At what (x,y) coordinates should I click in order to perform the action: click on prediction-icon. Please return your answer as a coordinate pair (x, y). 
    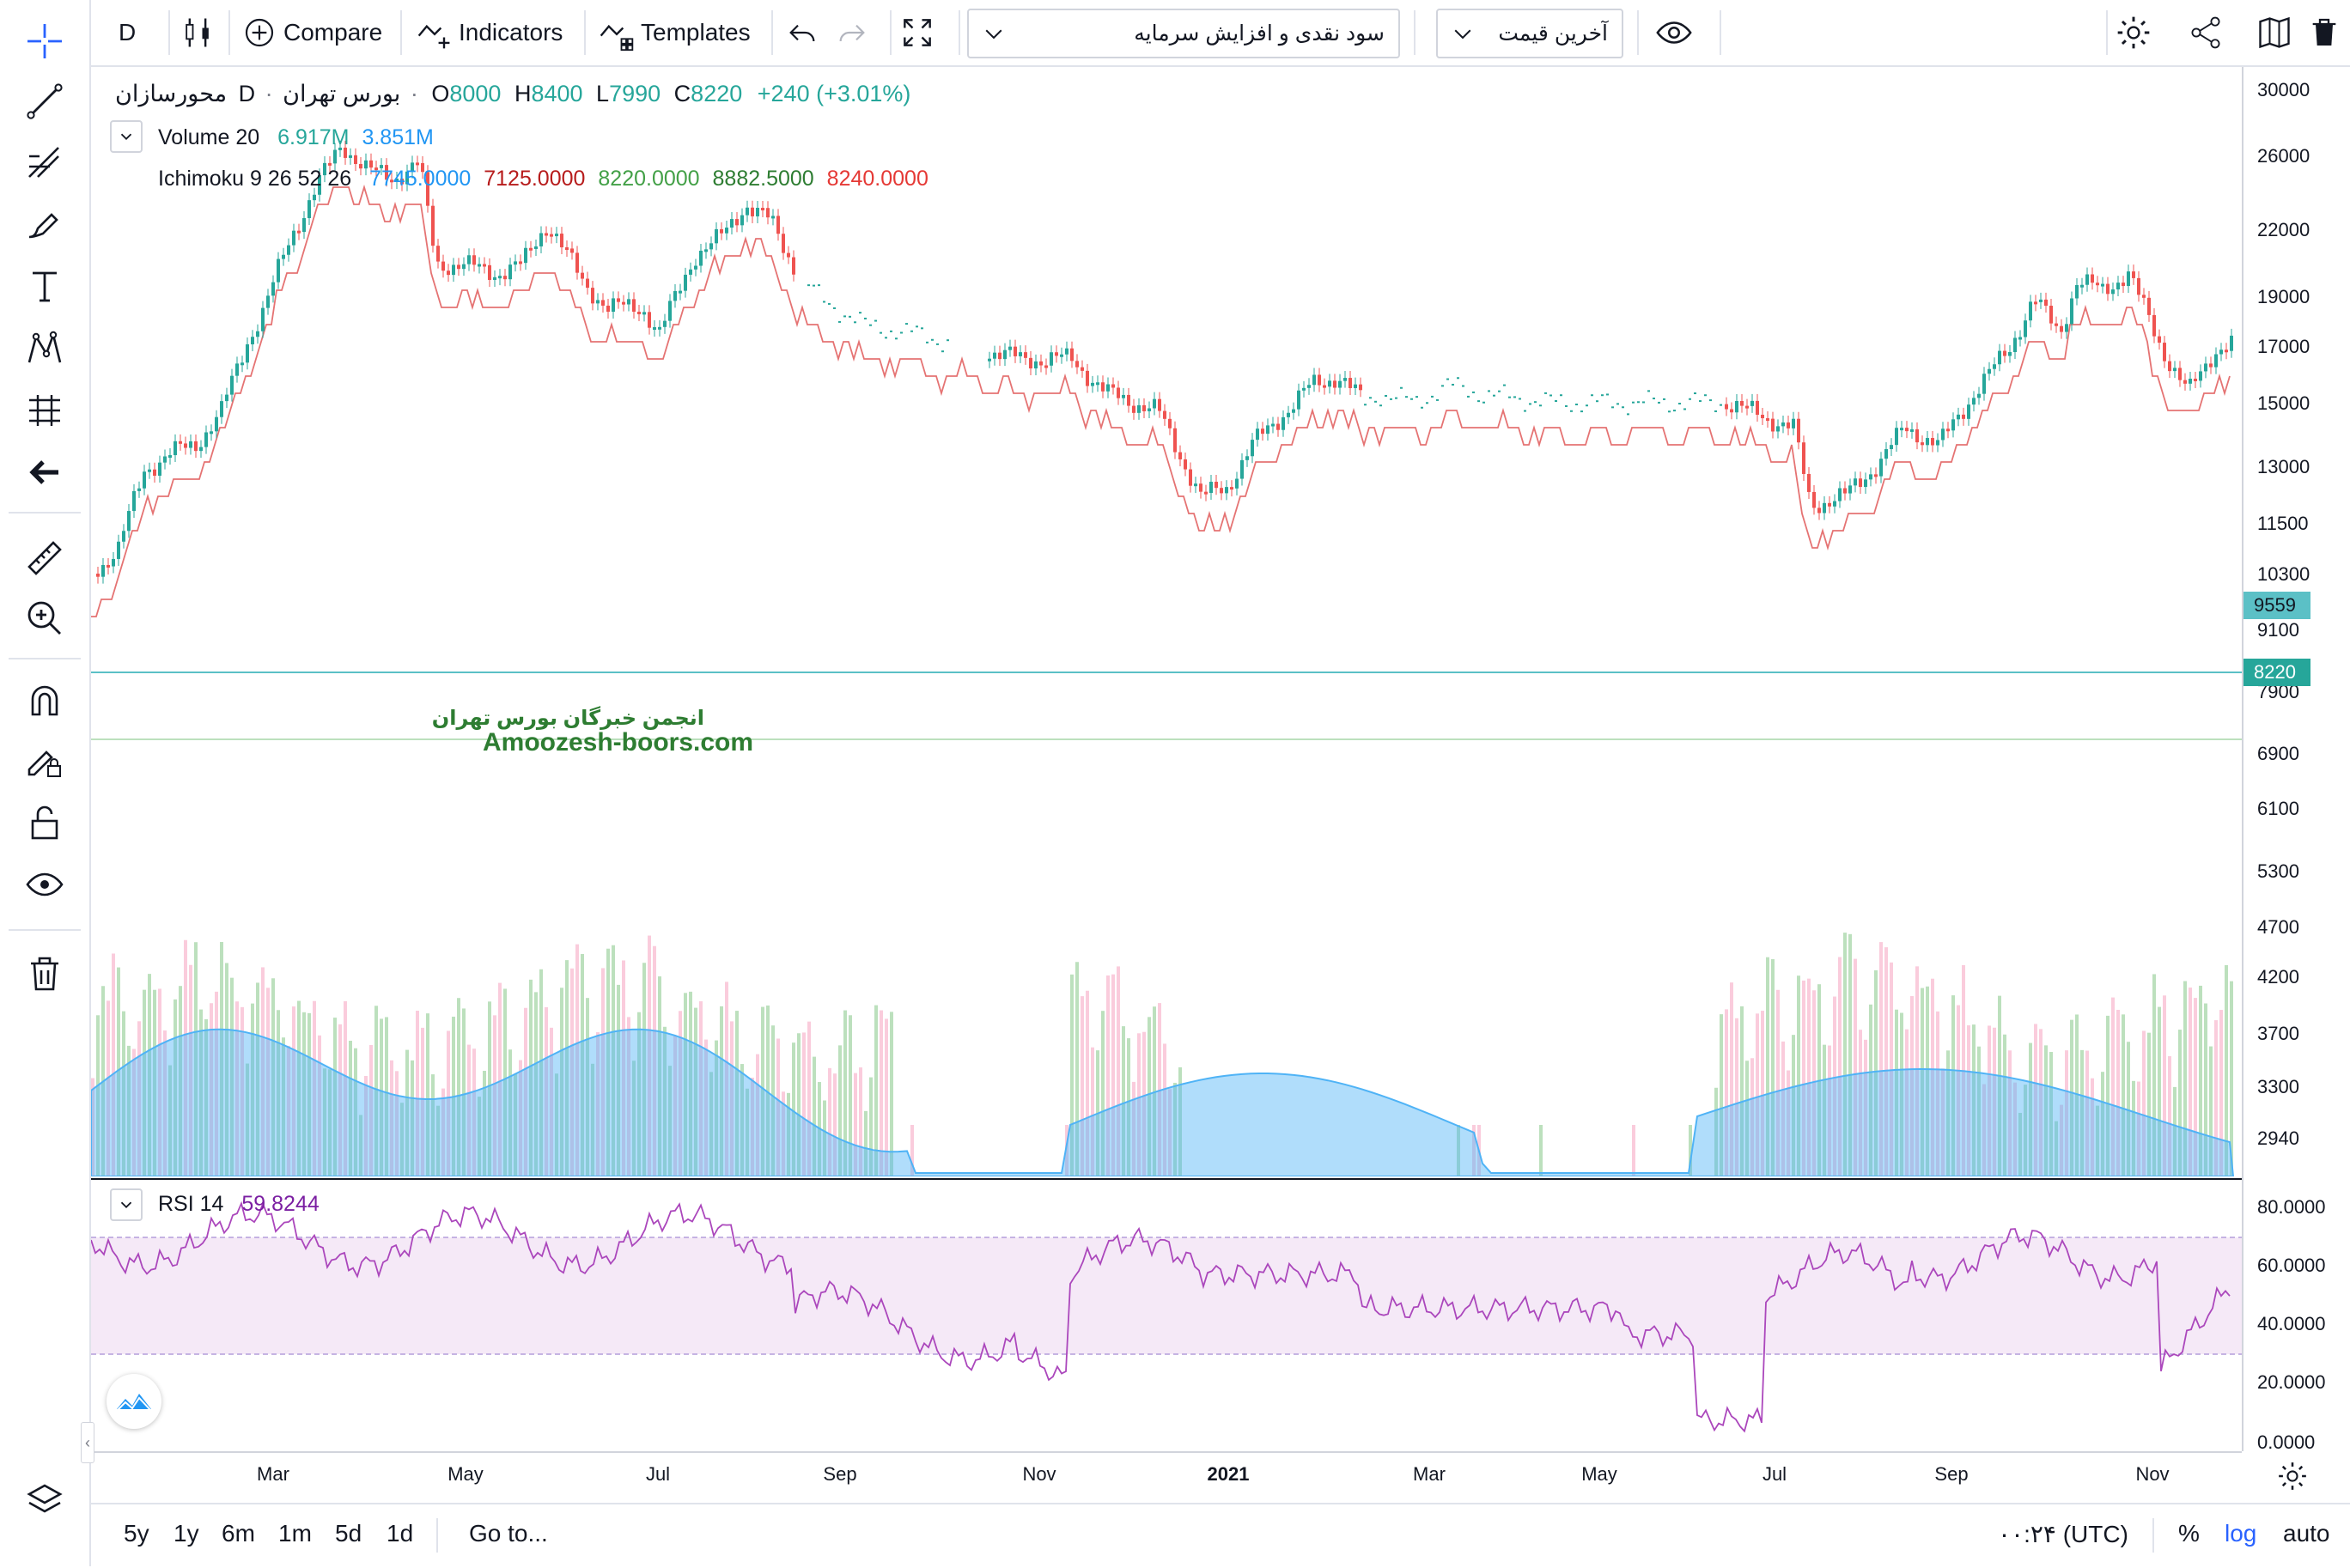
    Looking at the image, I should click on (44, 410).